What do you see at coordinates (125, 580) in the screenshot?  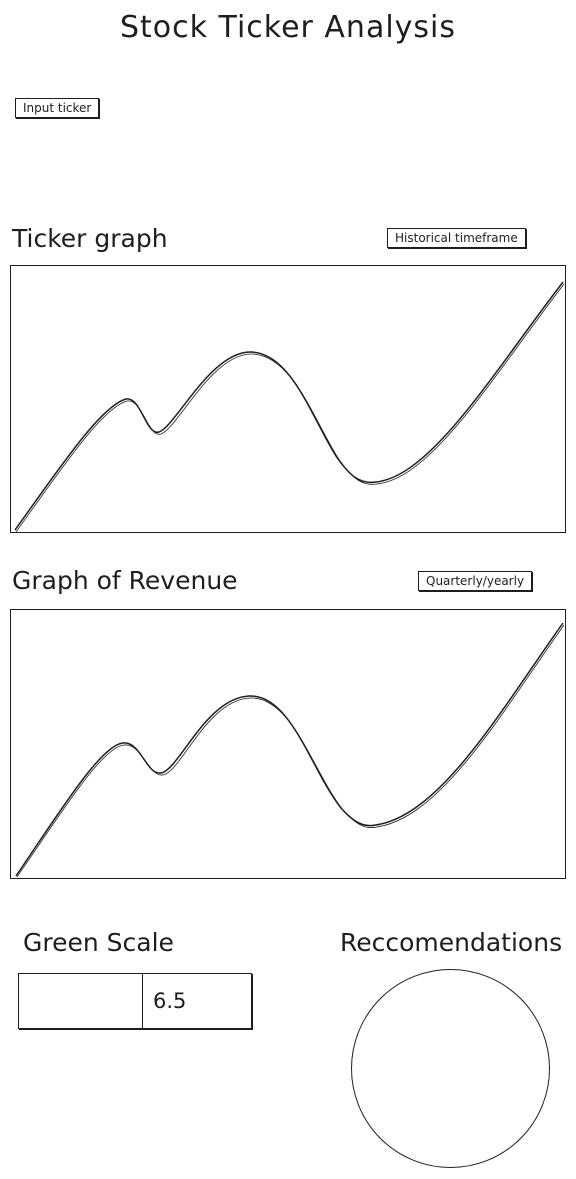 I see `revenue-graph-title: Graph of Revenue` at bounding box center [125, 580].